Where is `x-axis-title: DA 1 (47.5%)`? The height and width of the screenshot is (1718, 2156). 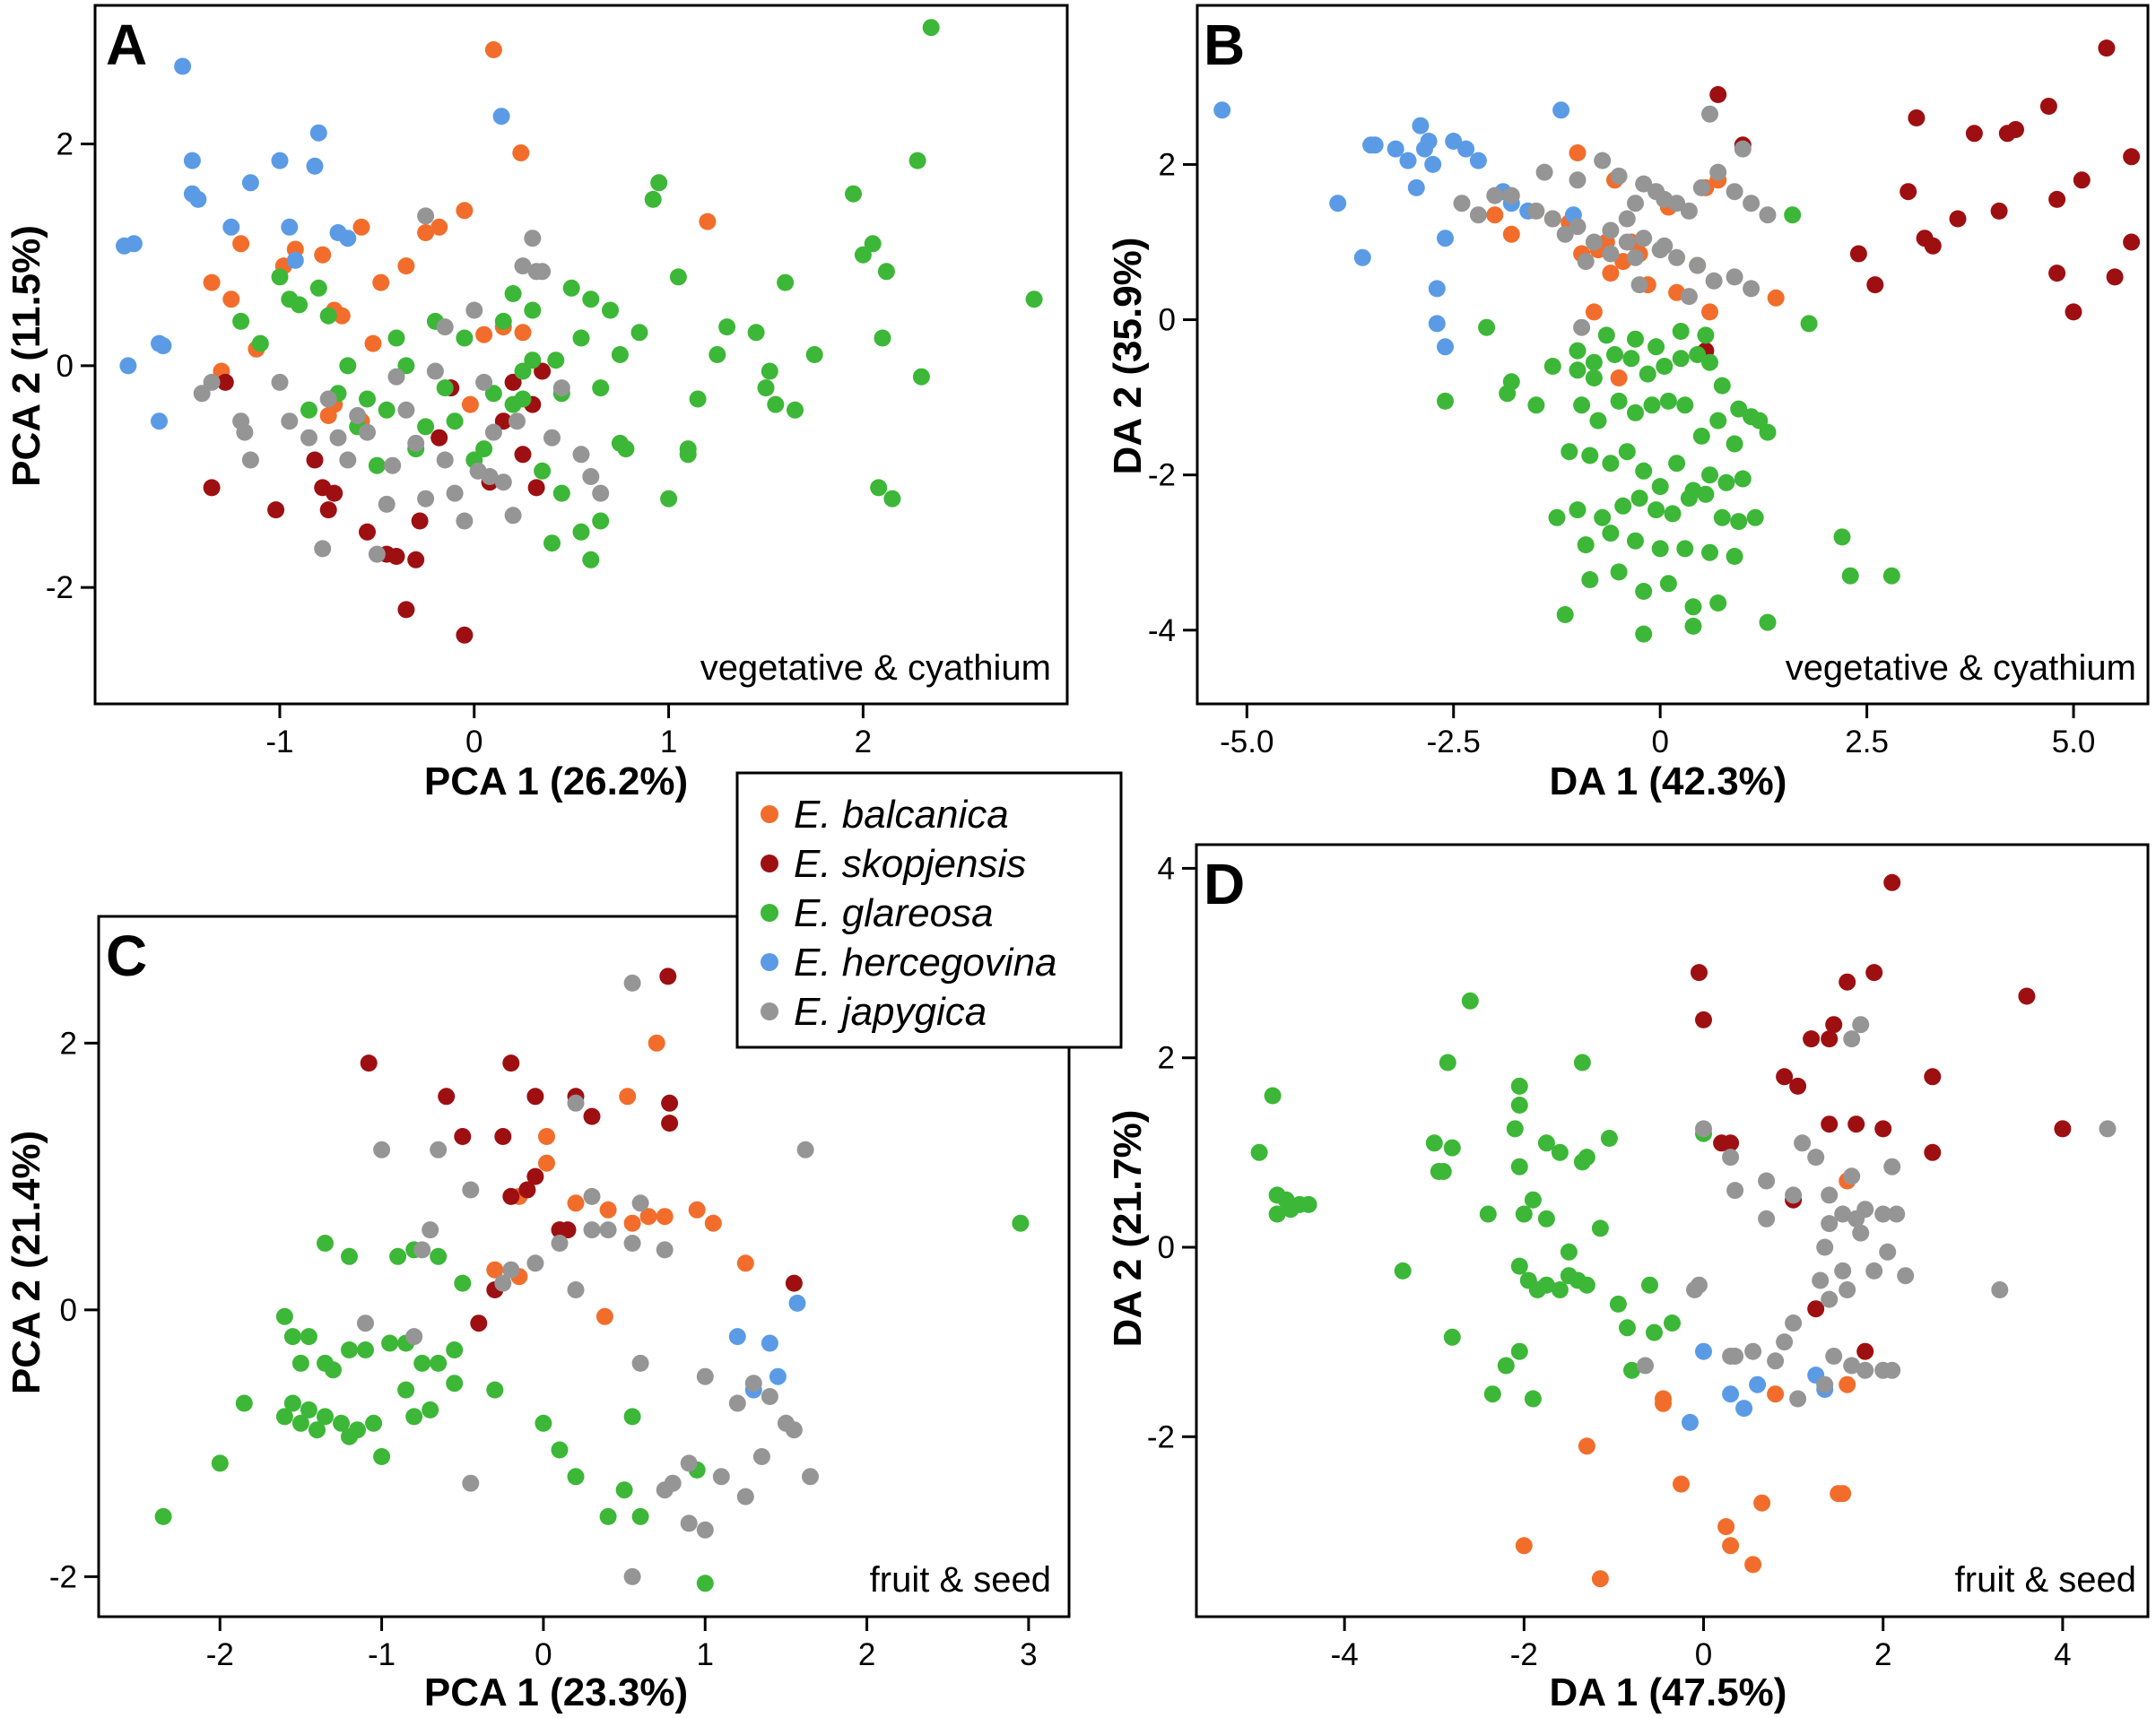 x-axis-title: DA 1 (47.5%) is located at coordinates (1668, 1692).